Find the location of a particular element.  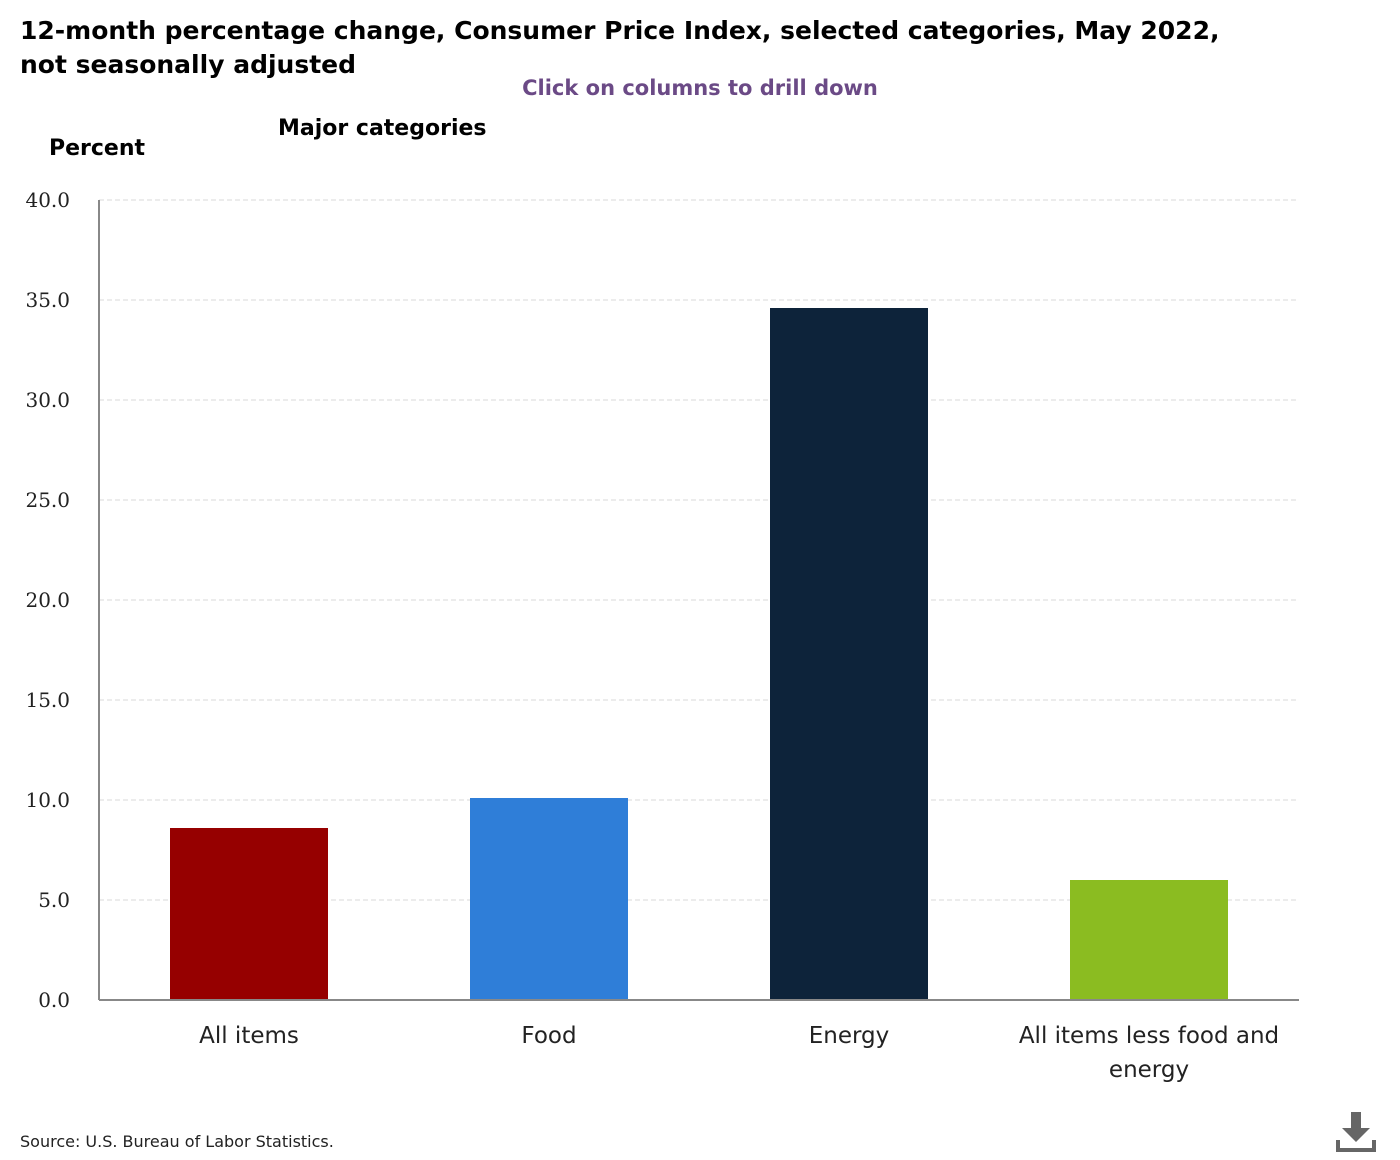

bar-food is located at coordinates (549, 899).